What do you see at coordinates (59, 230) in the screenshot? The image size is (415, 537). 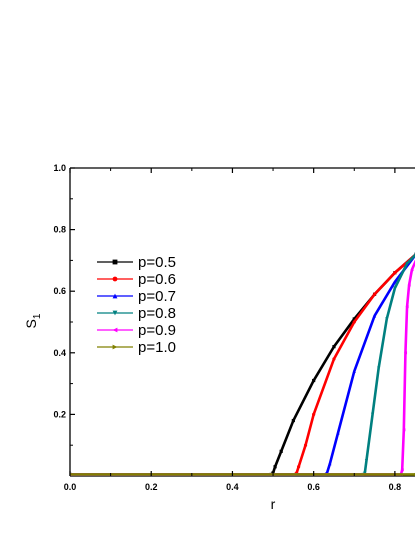 I see `y-tick-label: 0.8` at bounding box center [59, 230].